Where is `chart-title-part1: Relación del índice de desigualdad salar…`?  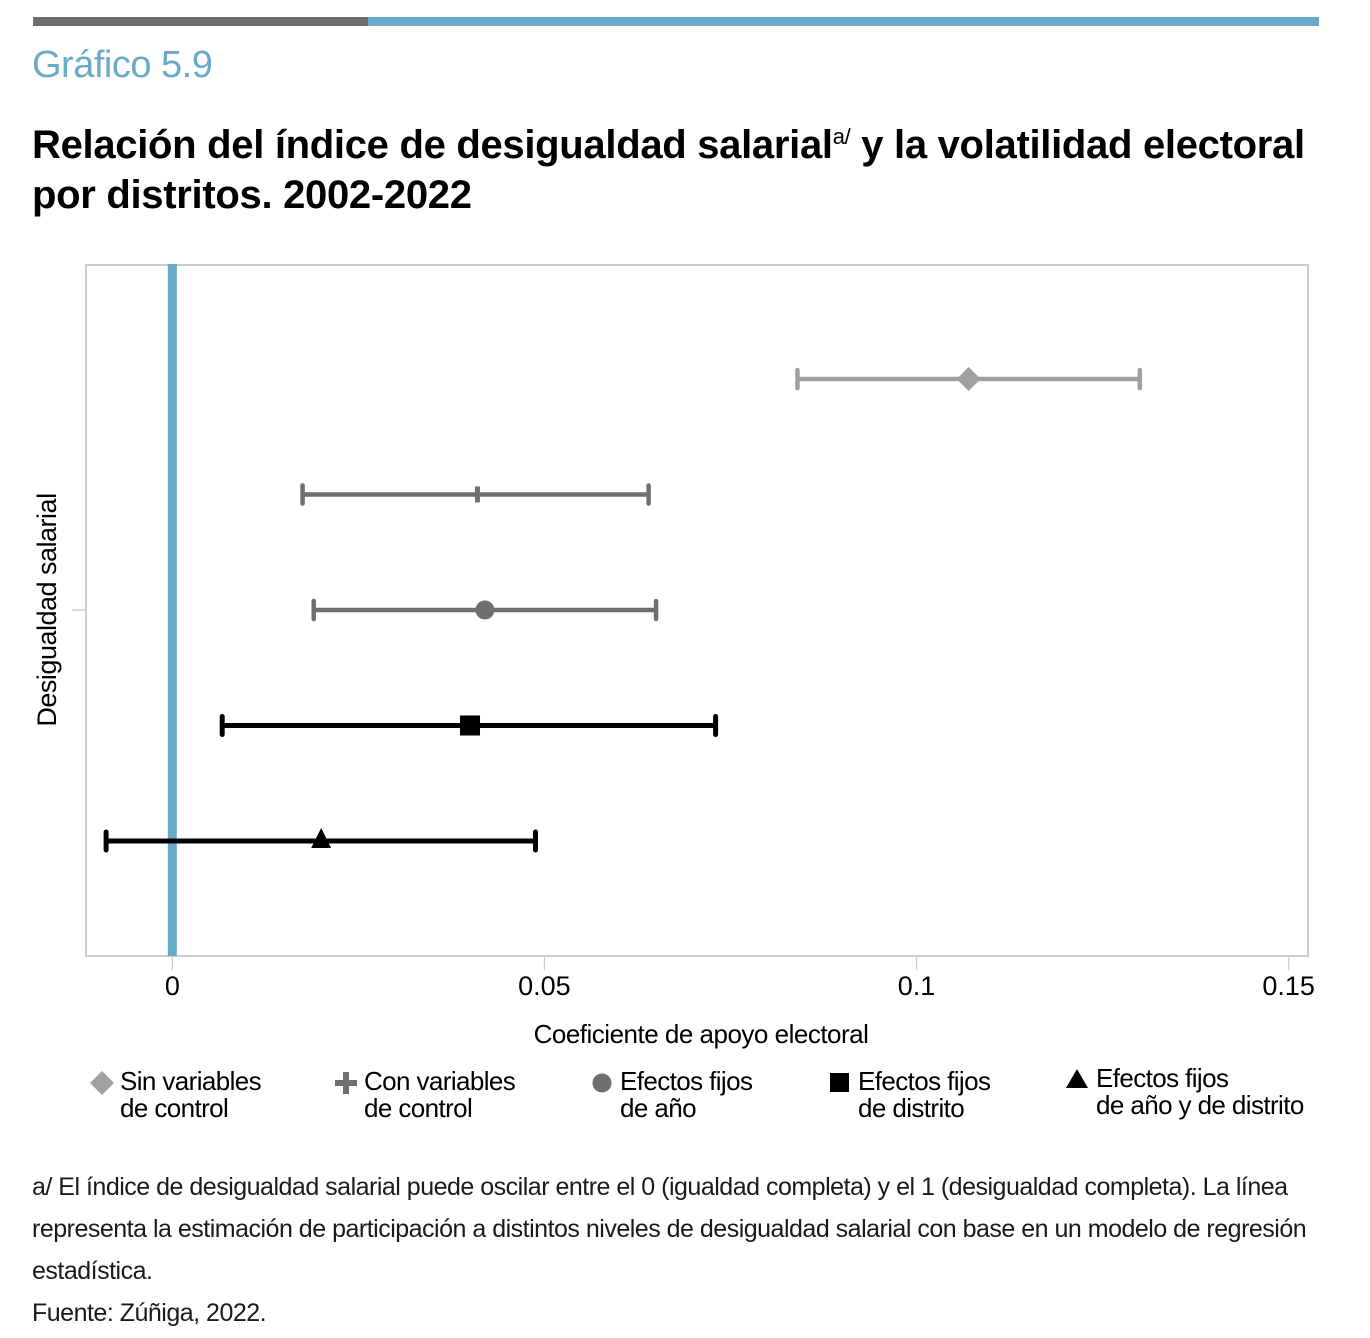 chart-title-part1: Relación del índice de desigualdad salar… is located at coordinates (432, 145).